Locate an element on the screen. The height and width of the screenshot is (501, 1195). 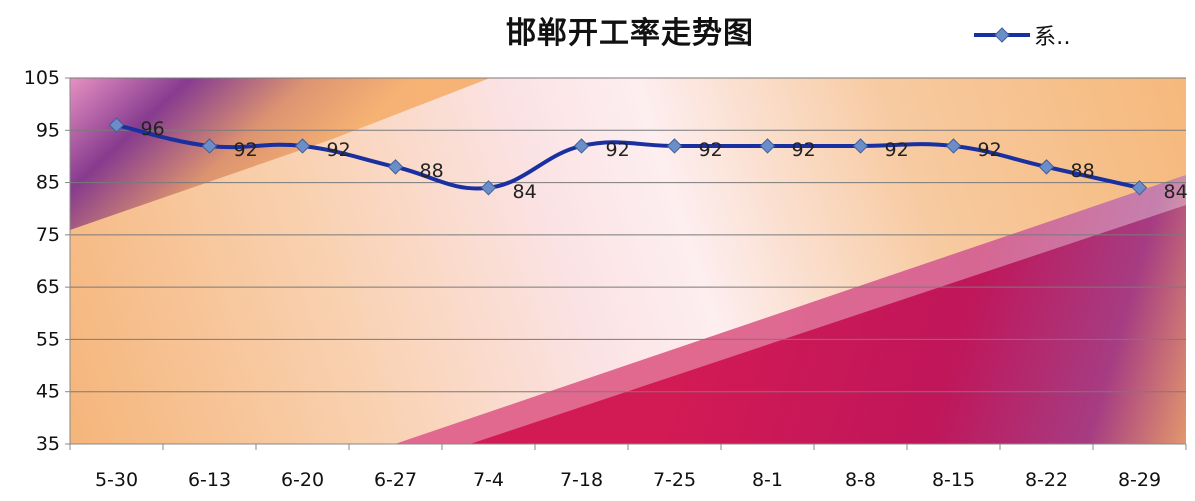
y-tick-label: 105 is located at coordinates (42, 78).